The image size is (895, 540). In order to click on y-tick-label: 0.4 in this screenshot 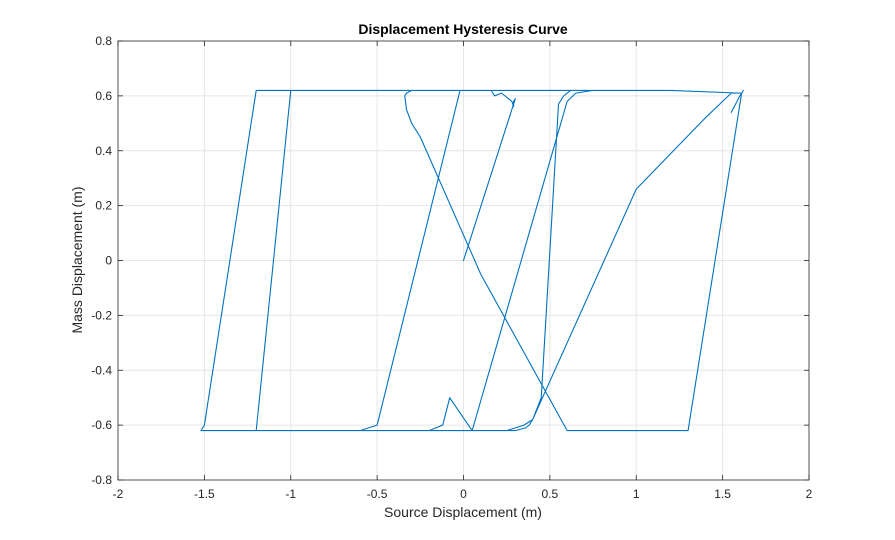, I will do `click(103, 151)`.